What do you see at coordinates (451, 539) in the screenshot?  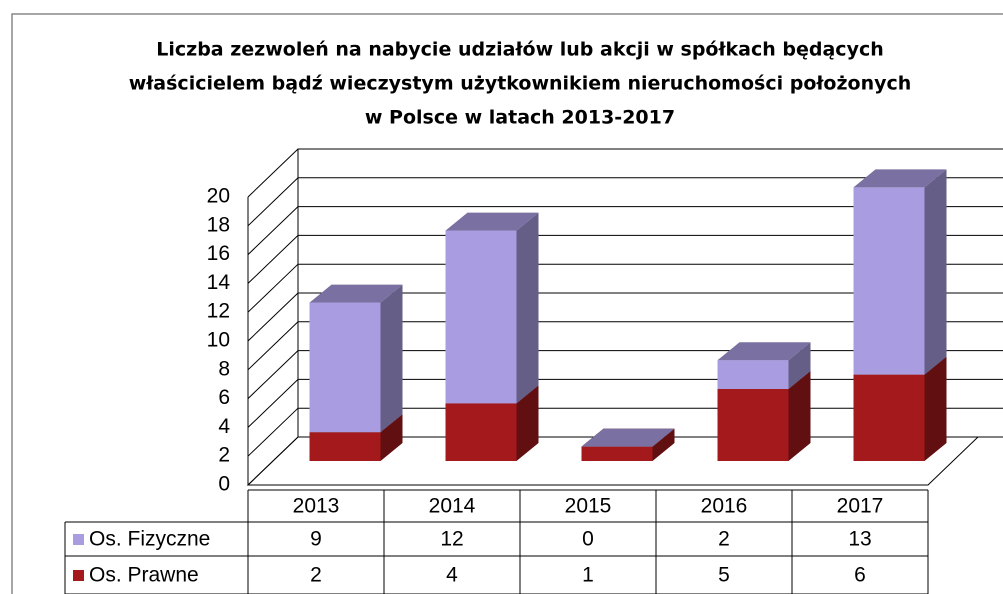 I see `table-value: 12` at bounding box center [451, 539].